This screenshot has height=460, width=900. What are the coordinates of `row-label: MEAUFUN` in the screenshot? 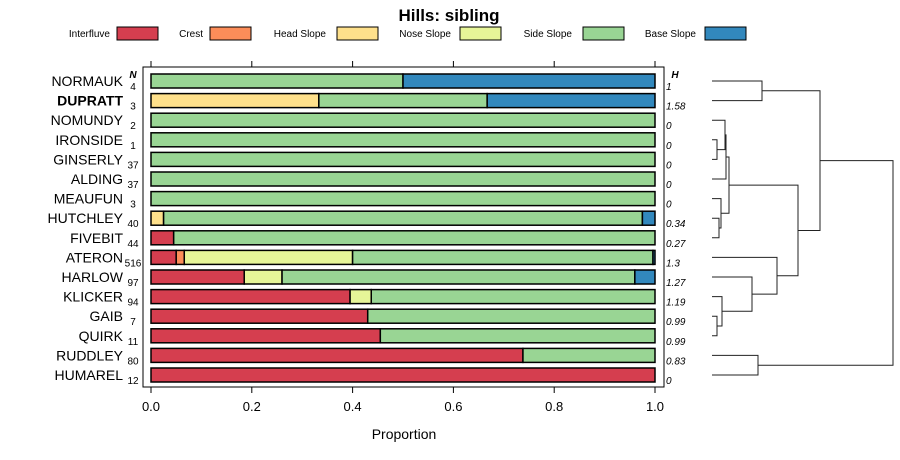 It's located at (88, 199).